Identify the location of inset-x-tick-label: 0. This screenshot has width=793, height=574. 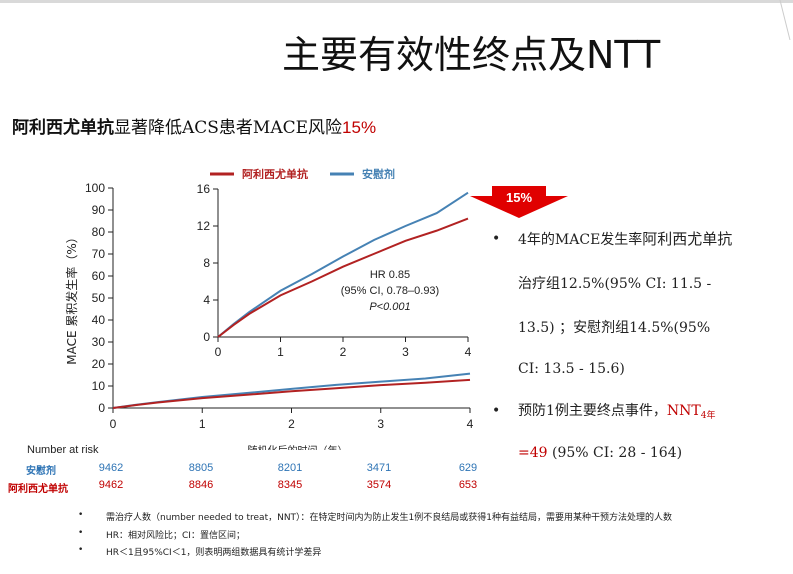
(218, 352).